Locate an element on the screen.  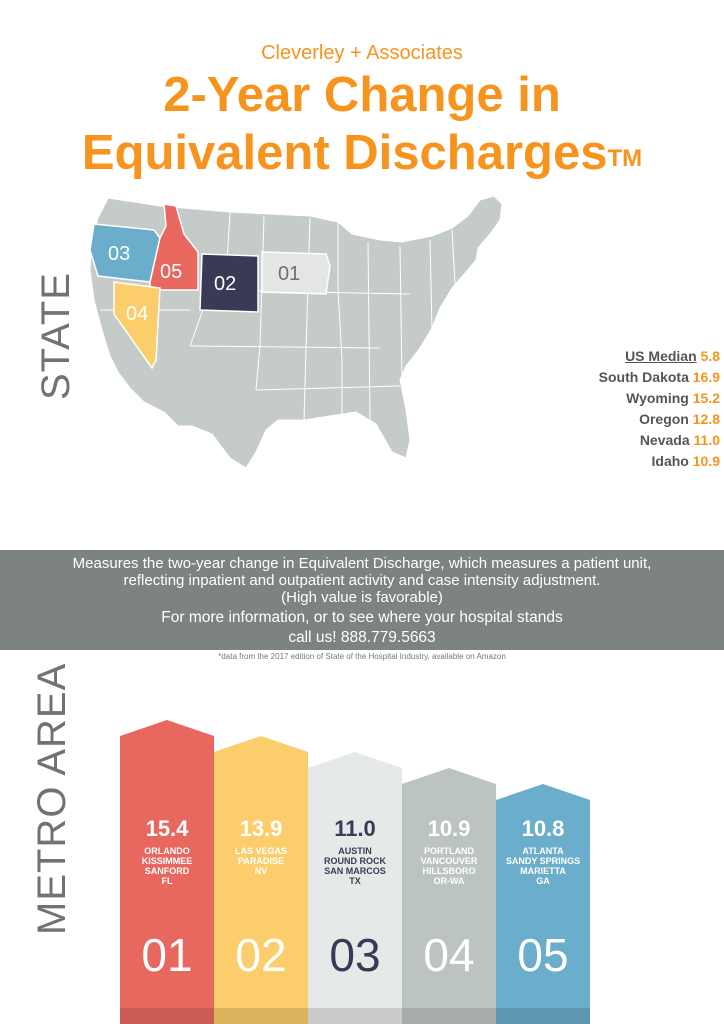
page-title: 2-Year Change in Equivalent DischargesTM is located at coordinates (362, 124).